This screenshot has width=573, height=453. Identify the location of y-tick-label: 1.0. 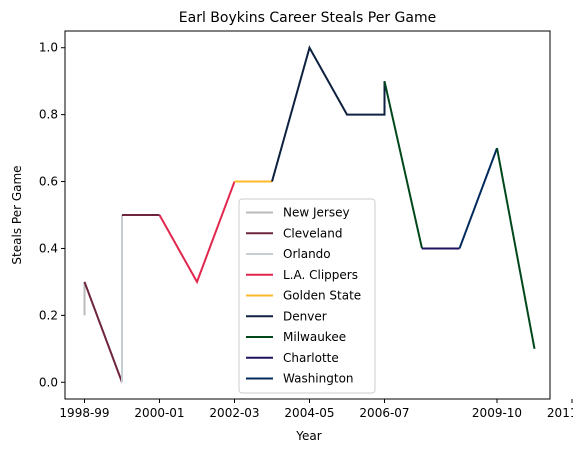
(48, 48).